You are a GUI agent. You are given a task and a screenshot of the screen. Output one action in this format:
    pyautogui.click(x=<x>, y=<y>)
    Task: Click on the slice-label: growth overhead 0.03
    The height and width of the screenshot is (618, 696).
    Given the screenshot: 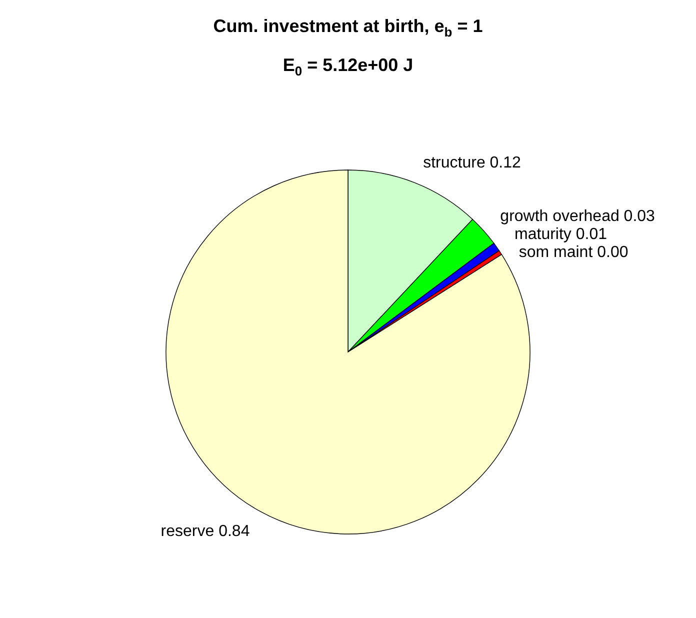 What is the action you would take?
    pyautogui.click(x=578, y=217)
    